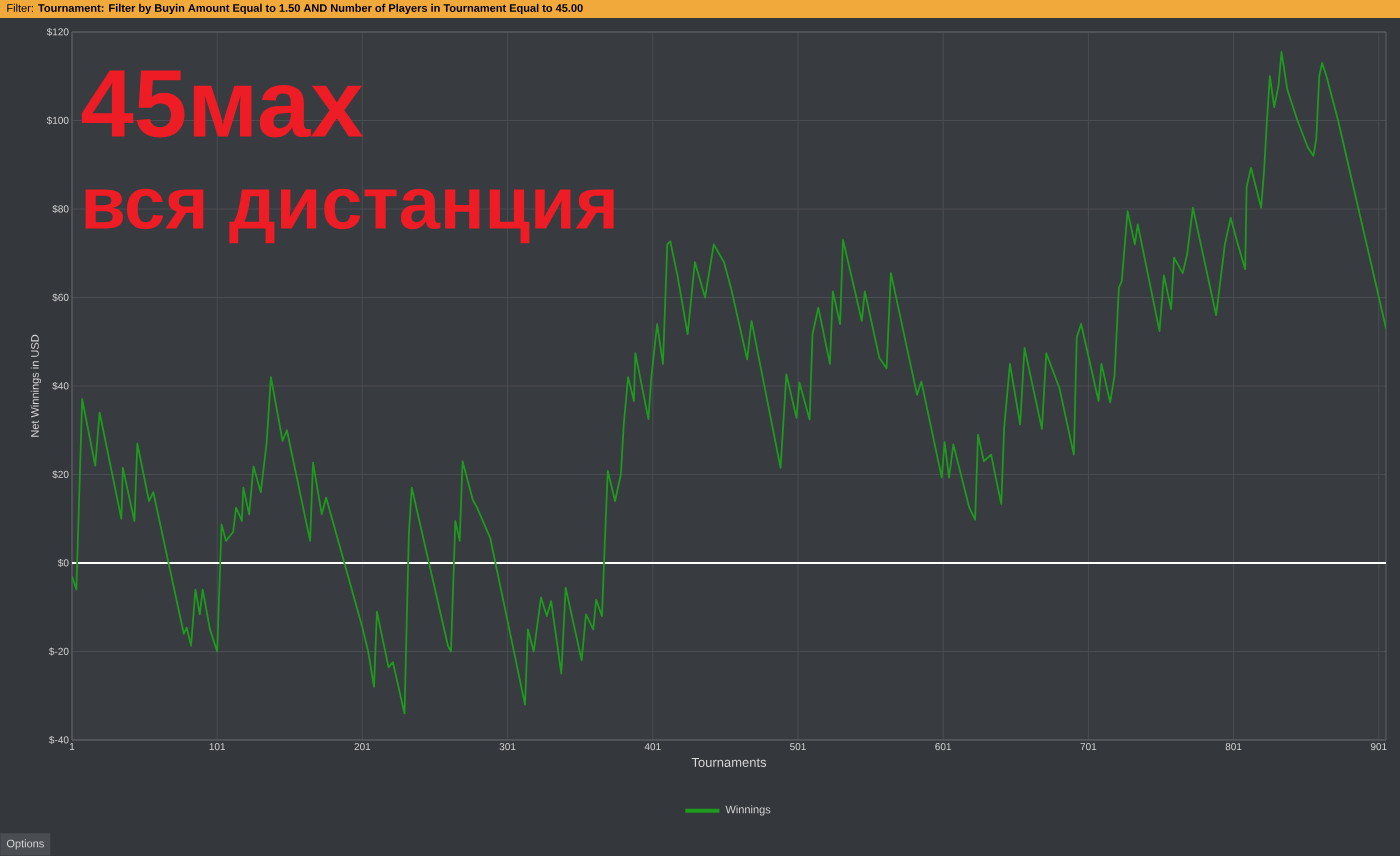  What do you see at coordinates (222, 104) in the screenshot?
I see `annotation: 45мах` at bounding box center [222, 104].